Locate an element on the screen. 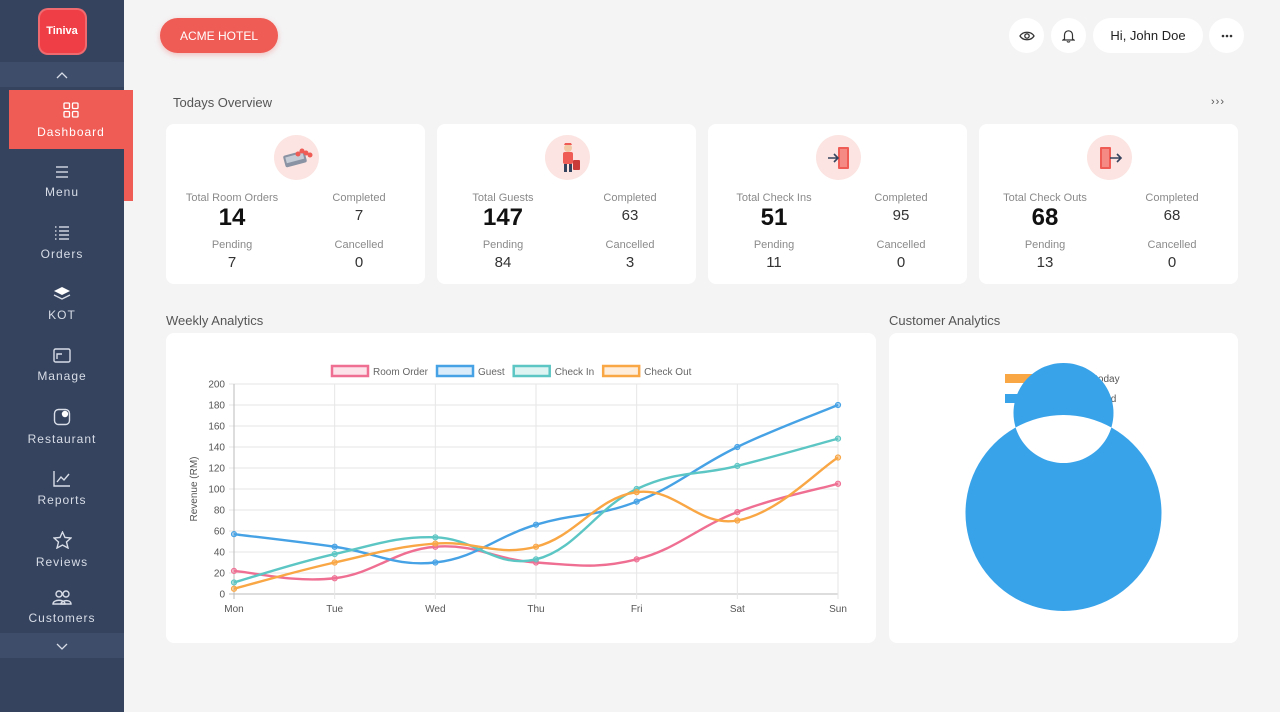 Image resolution: width=1280 pixels, height=712 pixels. stat-value: 3 is located at coordinates (630, 262).